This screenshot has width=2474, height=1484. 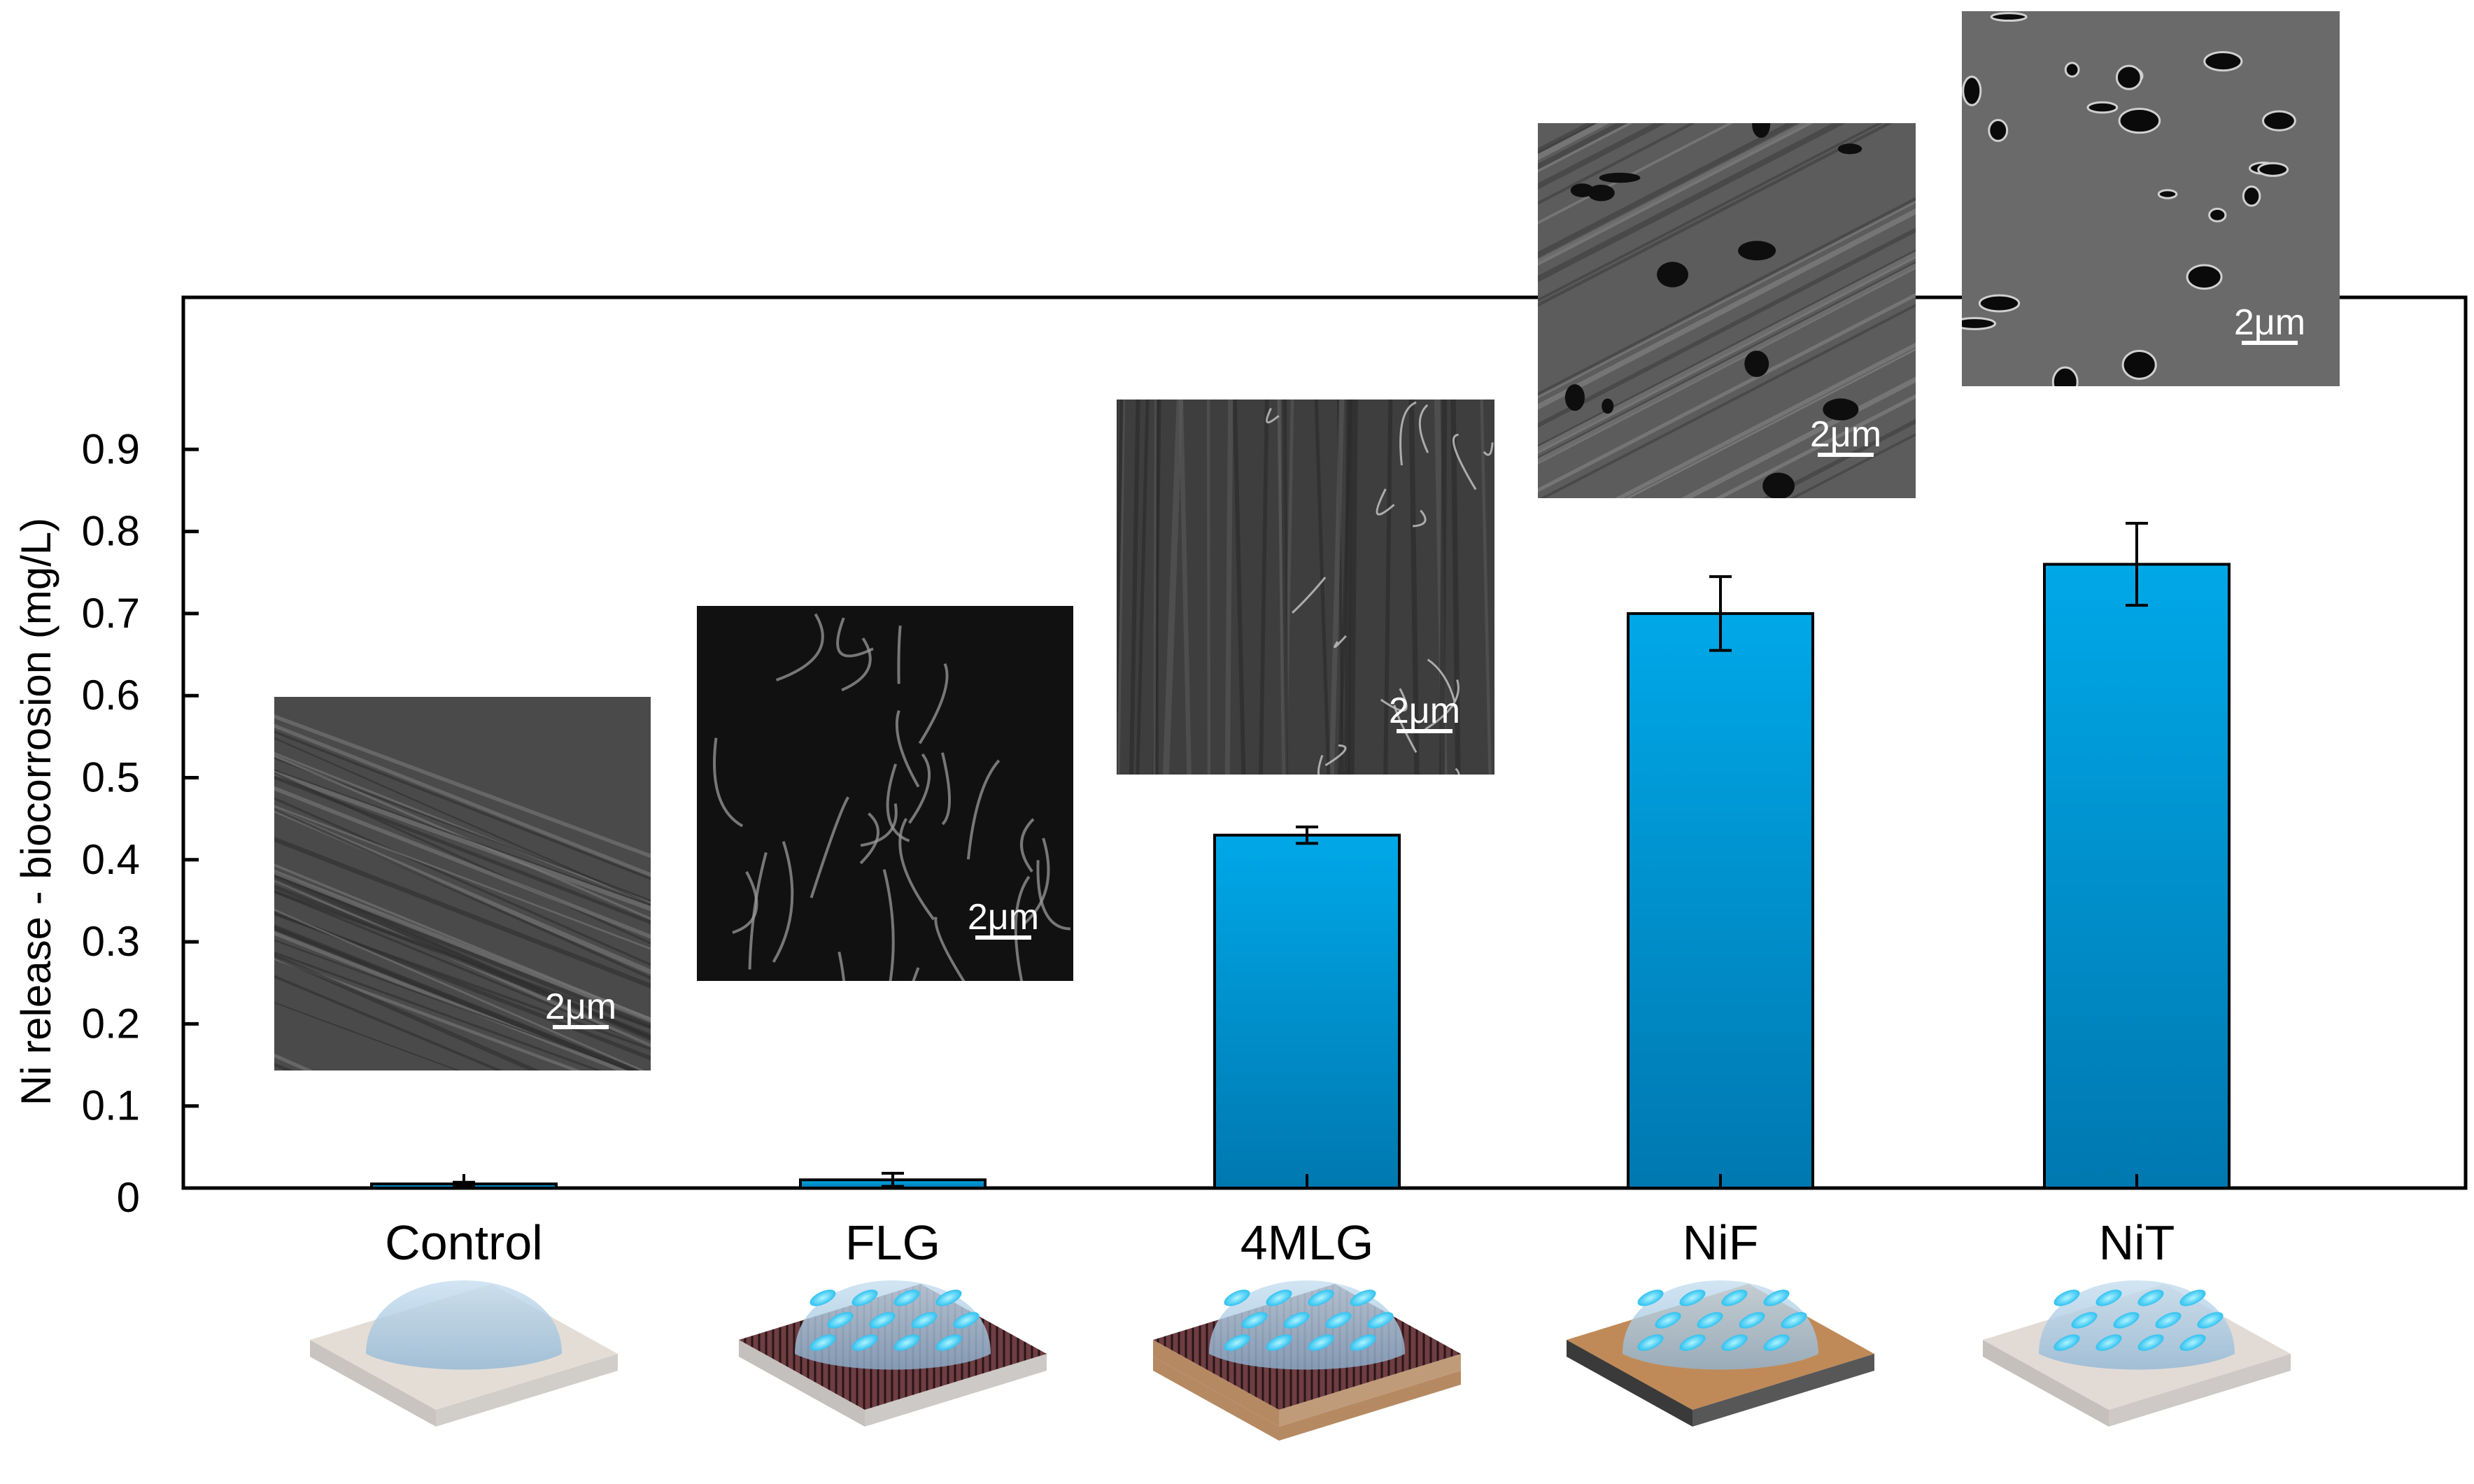 What do you see at coordinates (111, 860) in the screenshot?
I see `y-tick-label: 0.4` at bounding box center [111, 860].